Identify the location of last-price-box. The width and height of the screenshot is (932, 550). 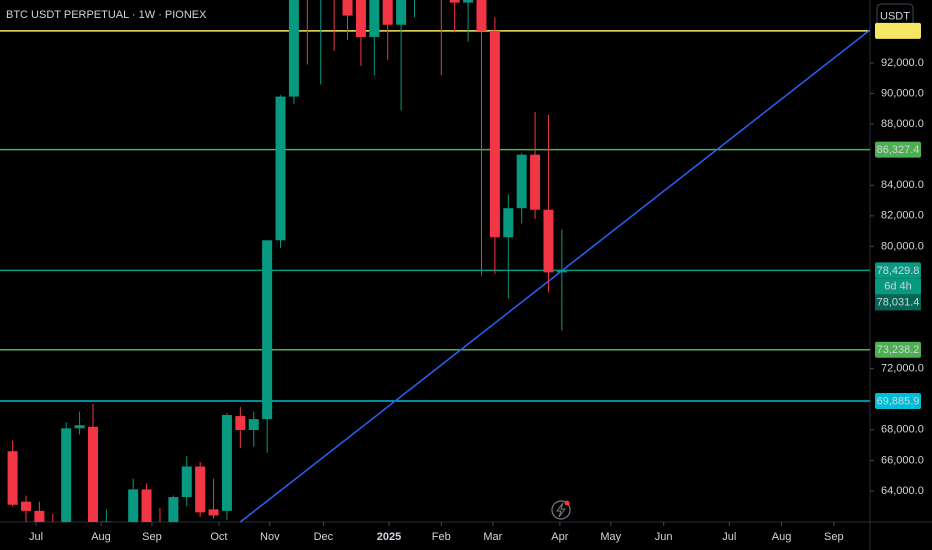
(898, 302).